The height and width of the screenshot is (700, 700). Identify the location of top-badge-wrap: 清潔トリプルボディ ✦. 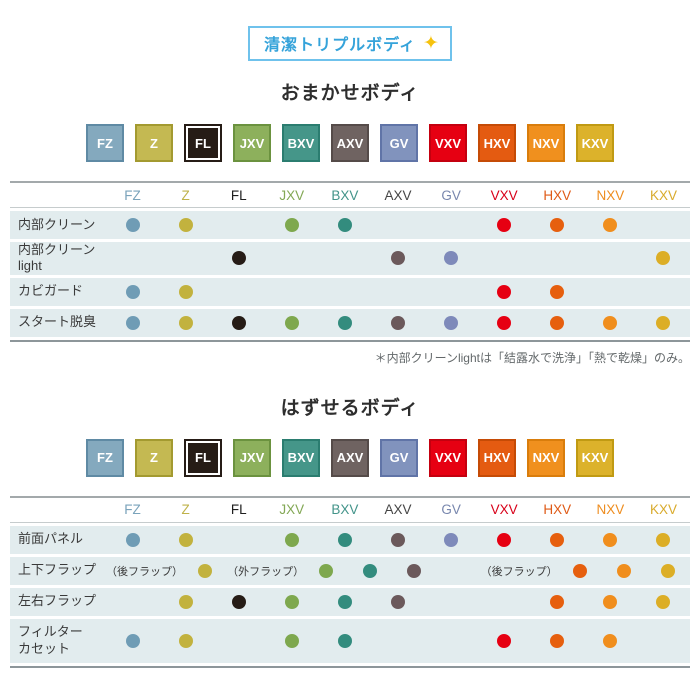
(350, 30).